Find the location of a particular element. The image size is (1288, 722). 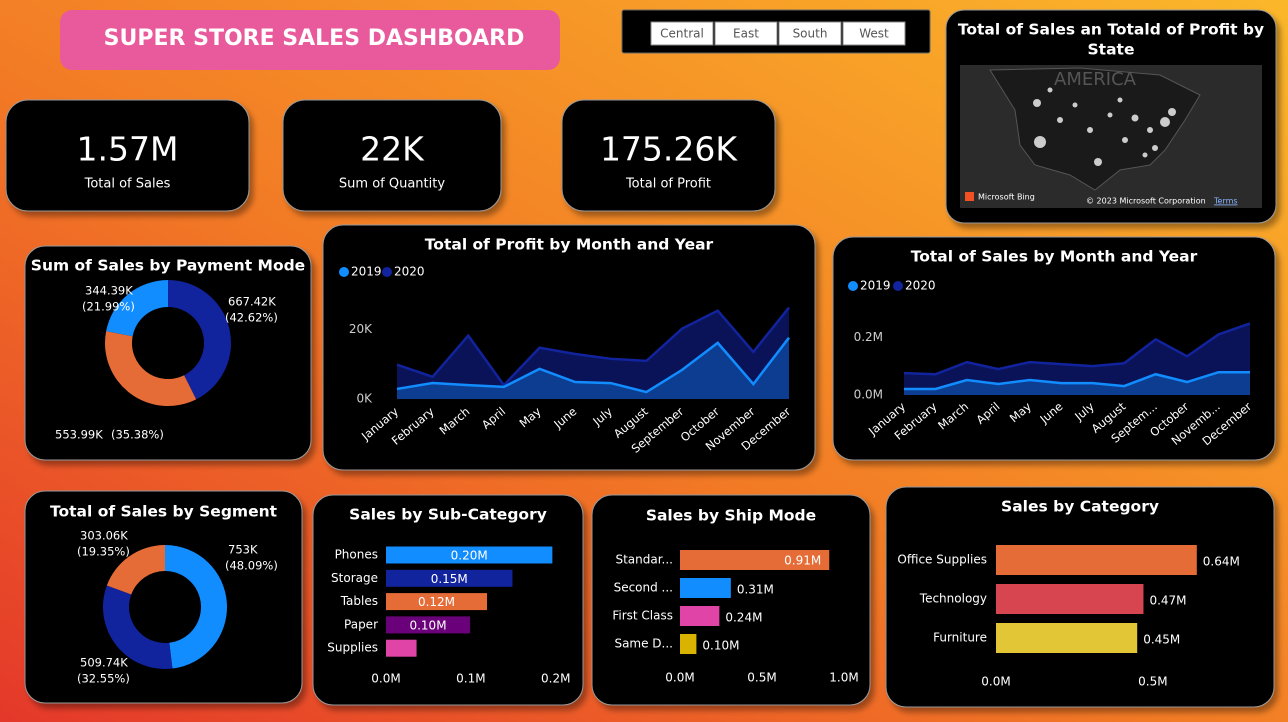

map-title: Total of Sales an Totald of Profit by is located at coordinates (1111, 30).